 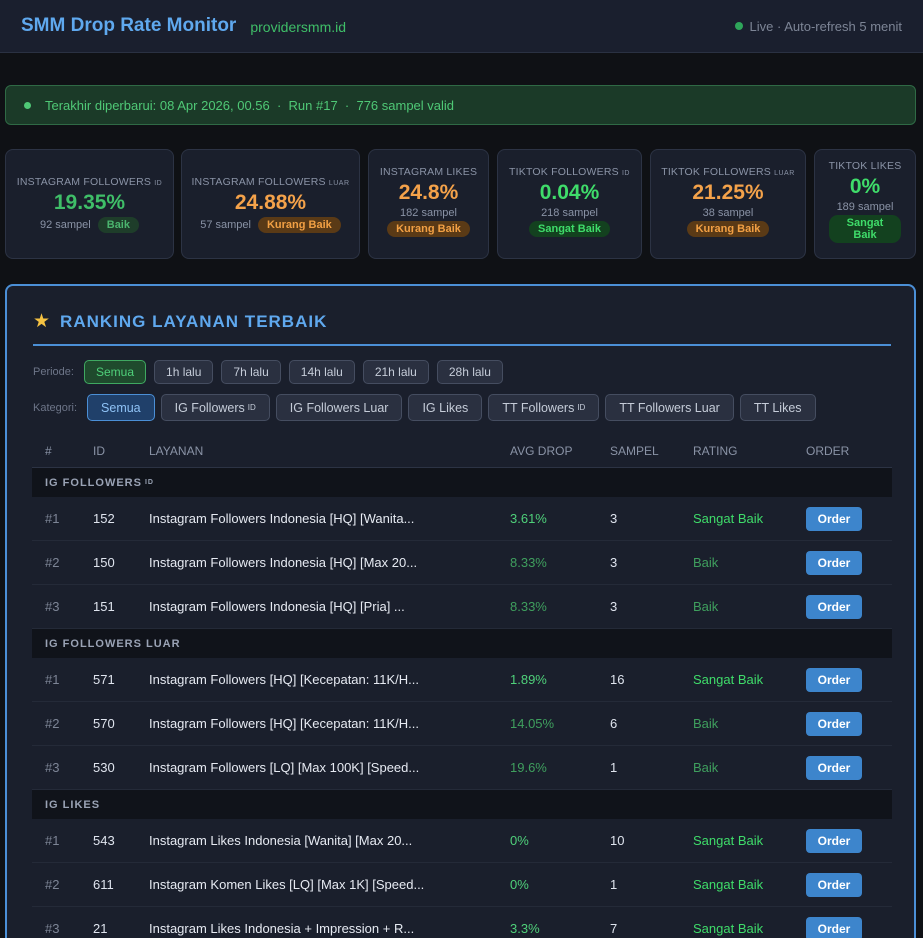 I want to click on row-avg-drop: 19.6%, so click(x=528, y=767).